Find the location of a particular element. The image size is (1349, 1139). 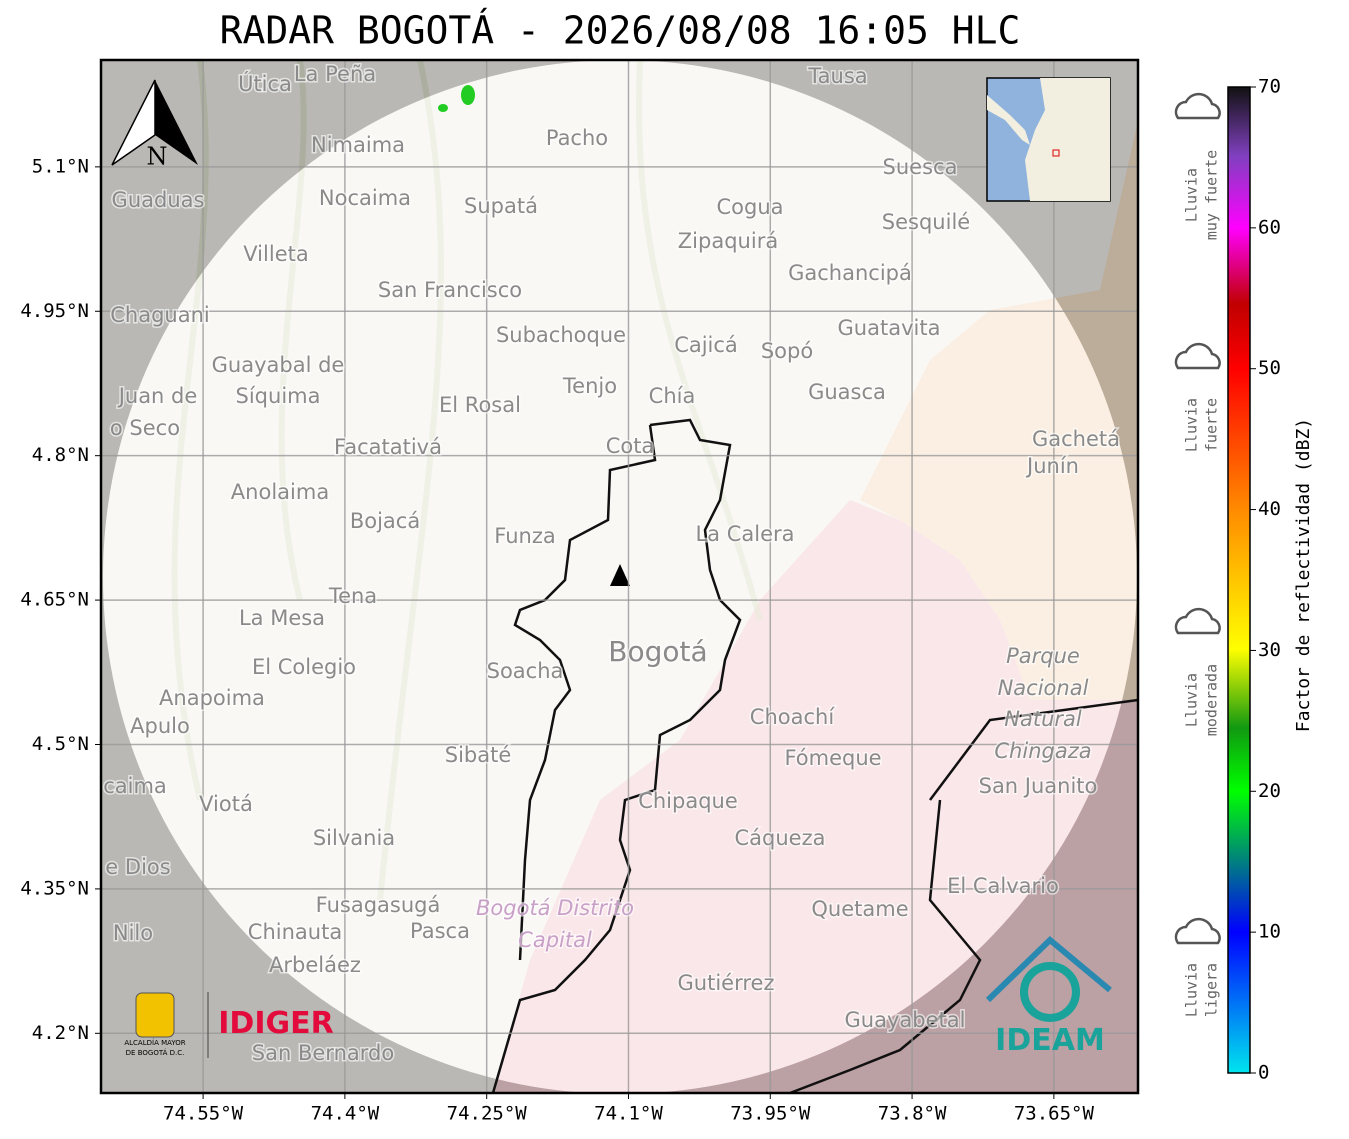

y-tick-label: 5.1°N is located at coordinates (60, 166).